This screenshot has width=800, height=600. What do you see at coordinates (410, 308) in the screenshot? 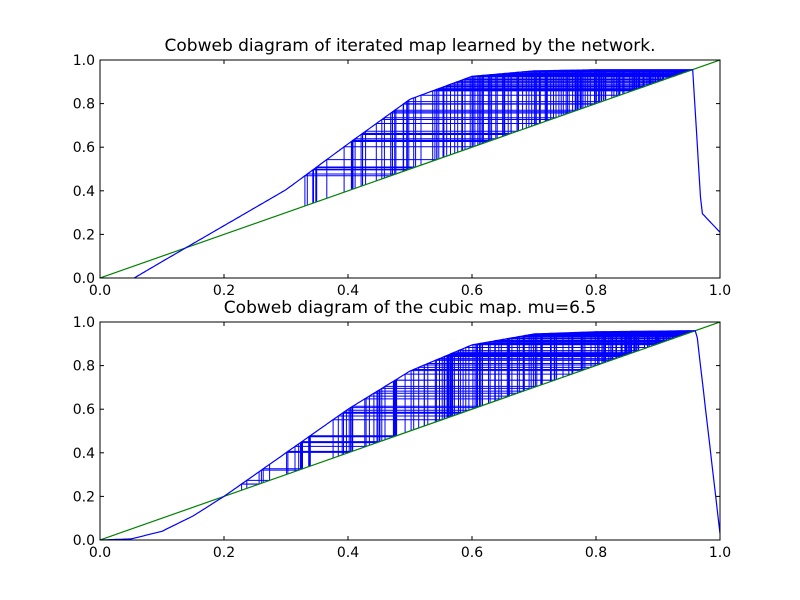
I see `chart-title: Cobweb diagram of the cubic map. mu=6.5` at bounding box center [410, 308].